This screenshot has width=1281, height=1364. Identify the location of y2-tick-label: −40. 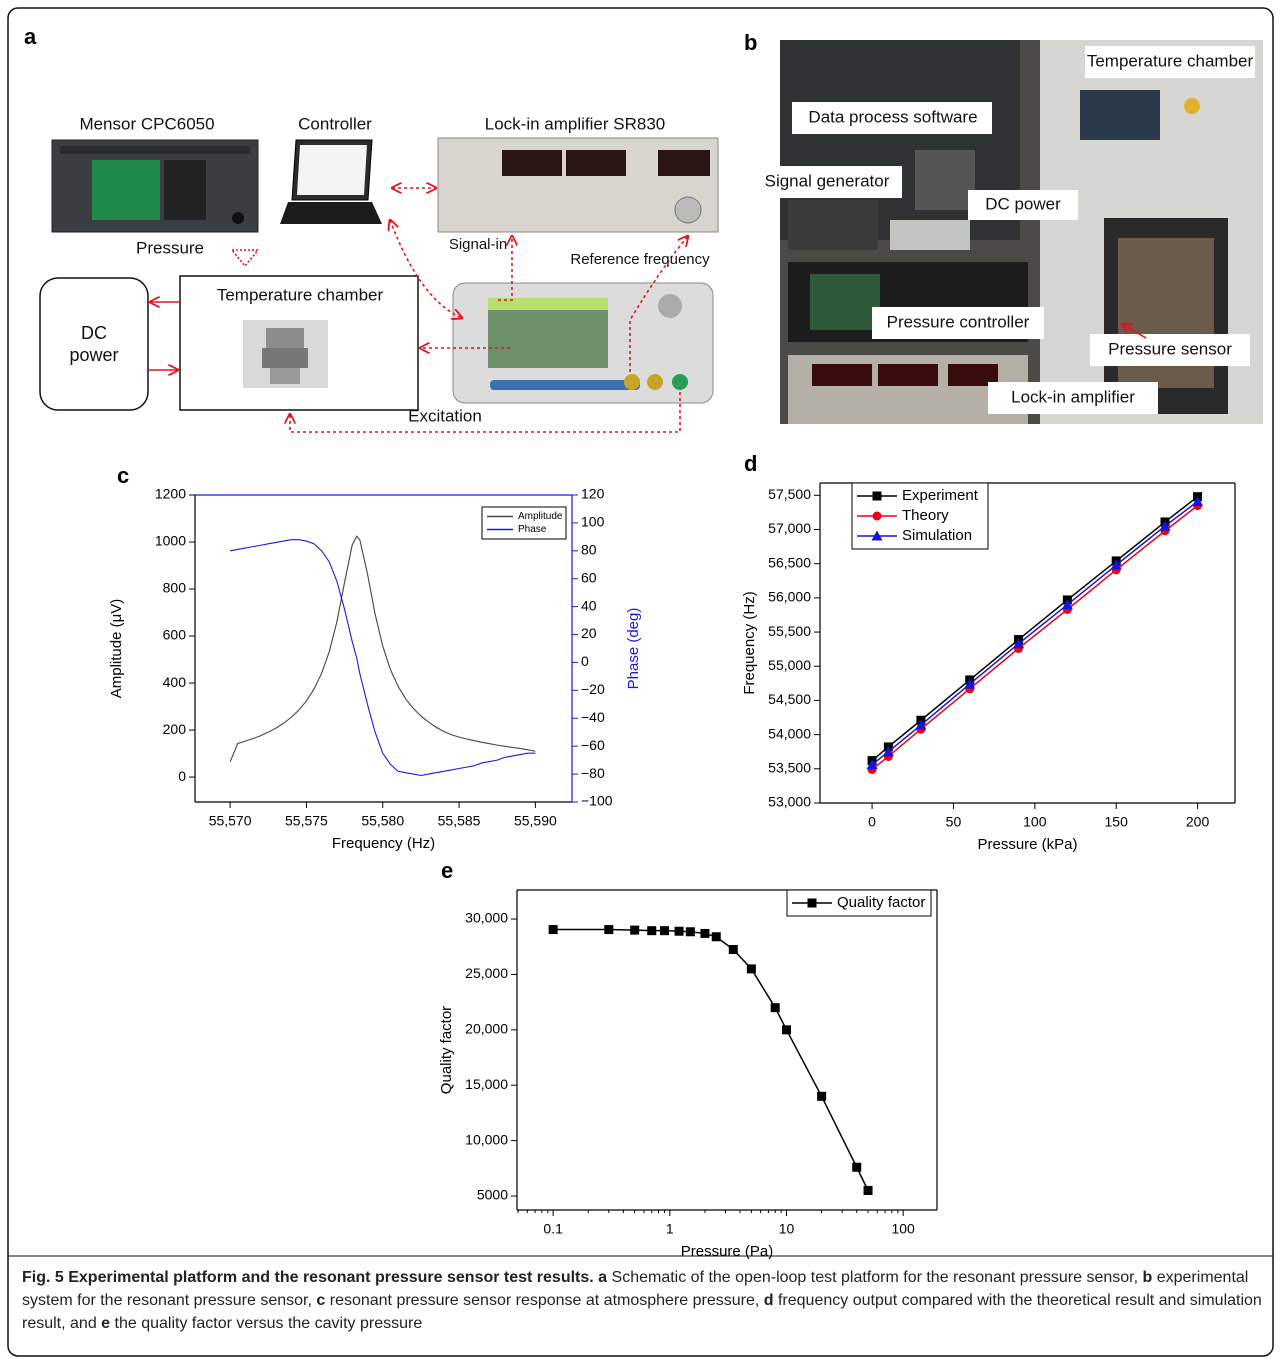
(593, 717).